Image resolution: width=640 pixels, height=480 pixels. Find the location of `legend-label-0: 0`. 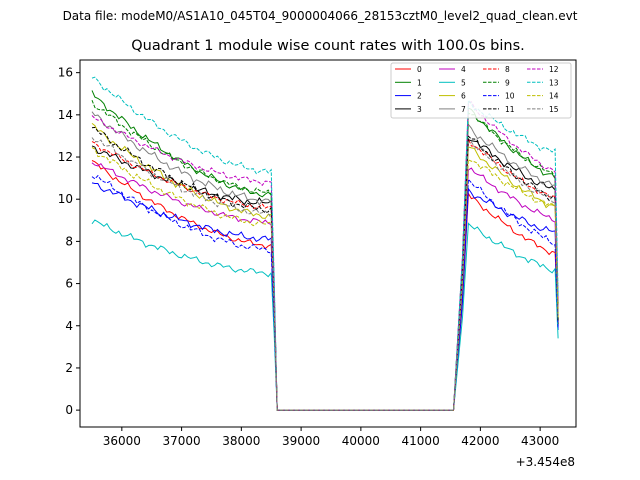

legend-label-0: 0 is located at coordinates (419, 69).